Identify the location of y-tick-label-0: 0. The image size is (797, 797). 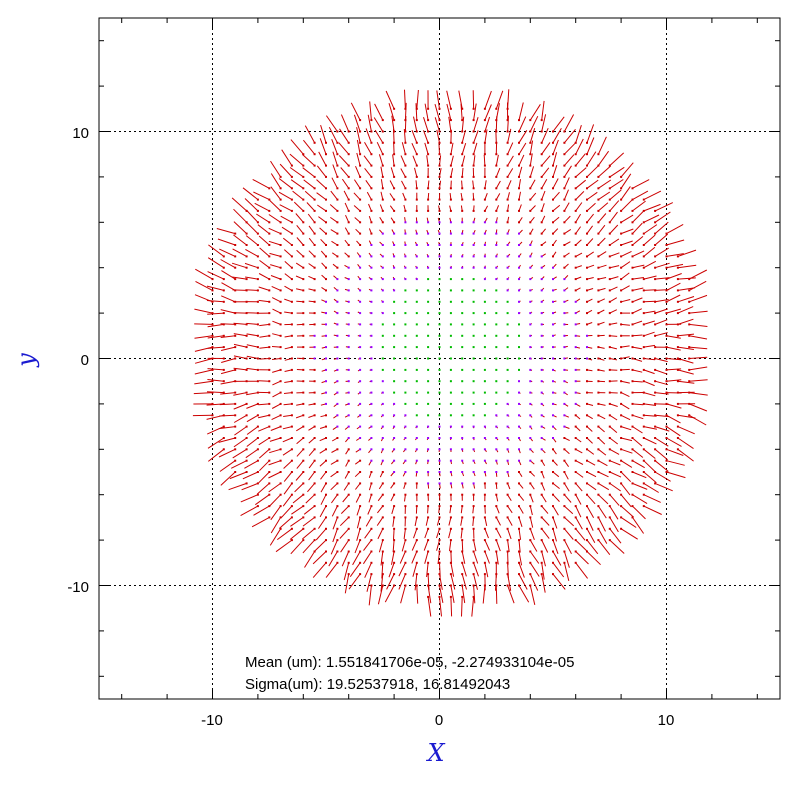
(85, 360).